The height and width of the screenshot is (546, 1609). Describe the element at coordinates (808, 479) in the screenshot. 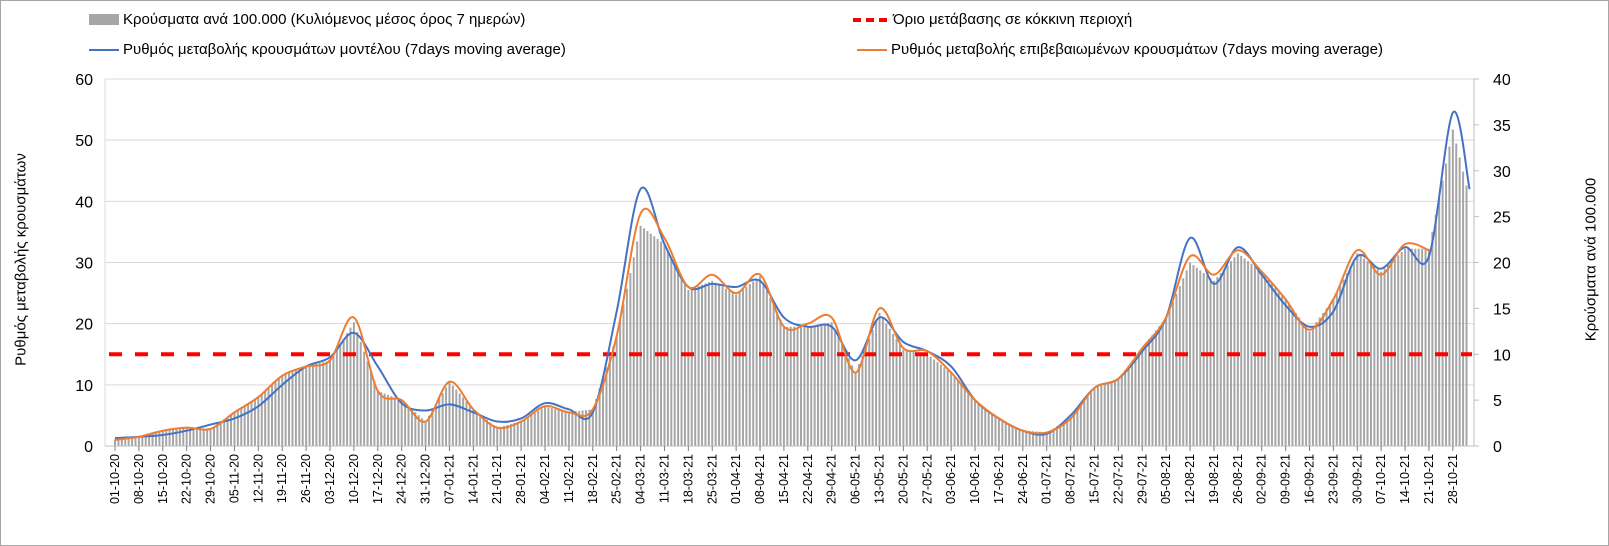

I see `x-tick-label: 22-04-21` at that location.